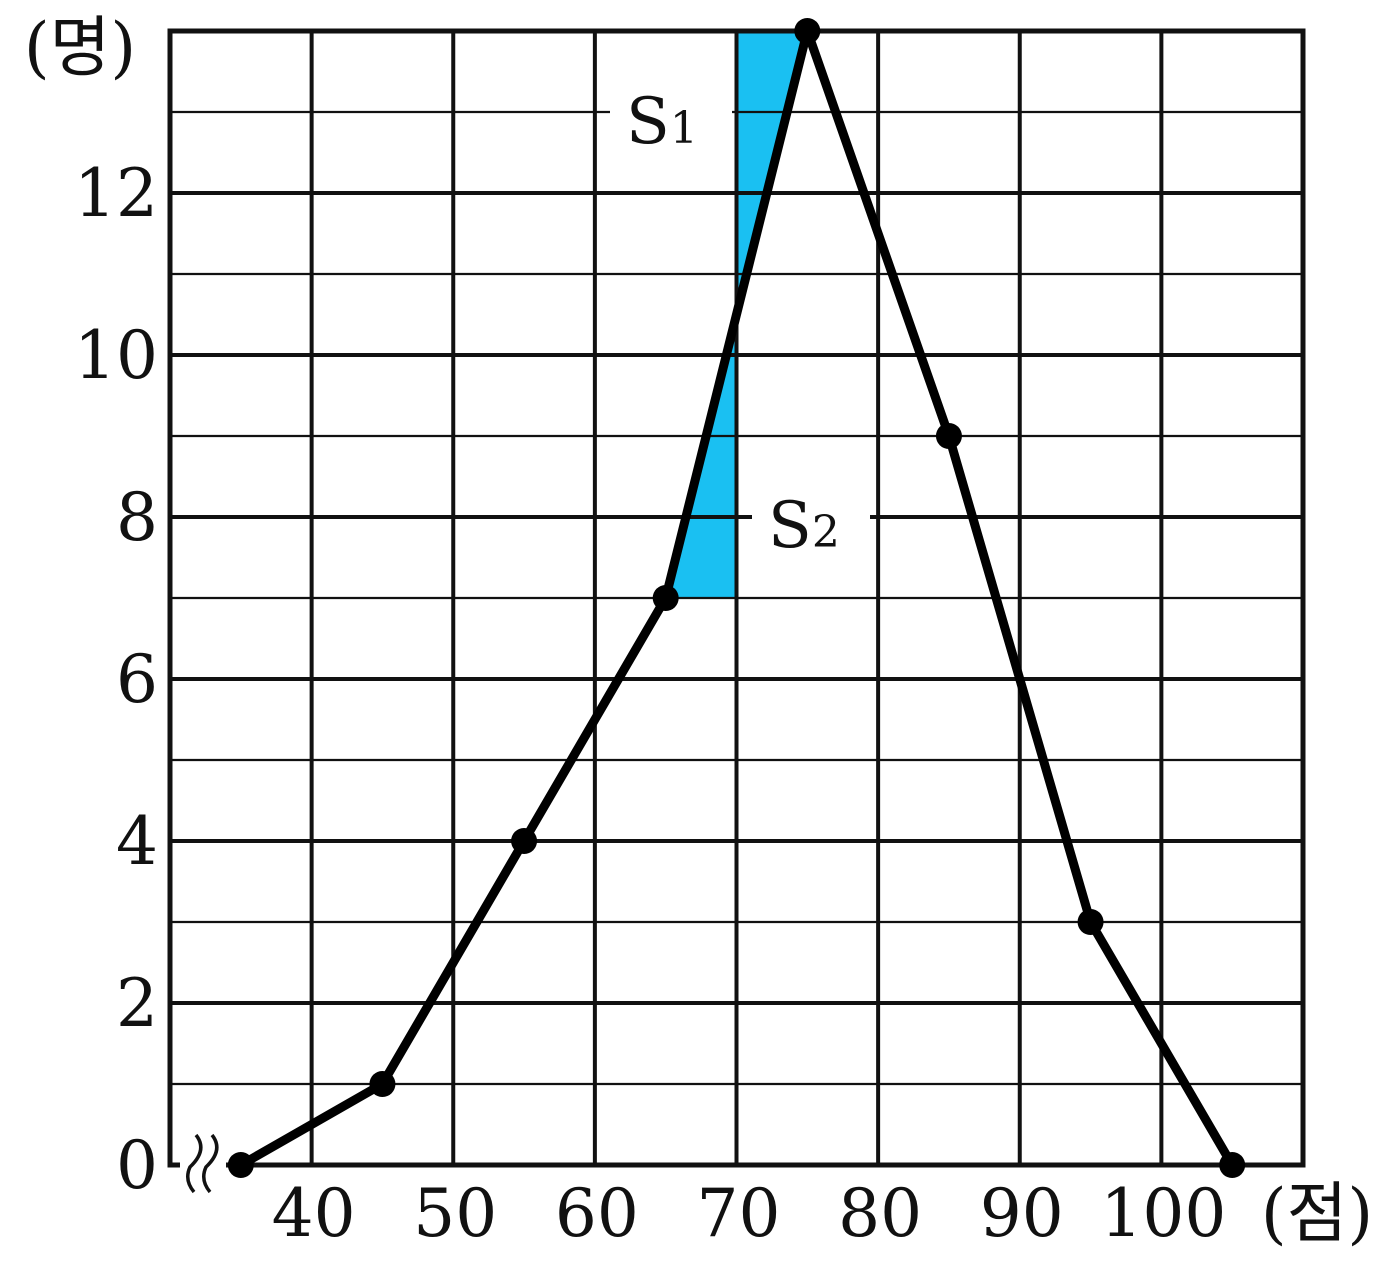 Image resolution: width=1399 pixels, height=1267 pixels. What do you see at coordinates (739, 1213) in the screenshot?
I see `x-tick-label: 70` at bounding box center [739, 1213].